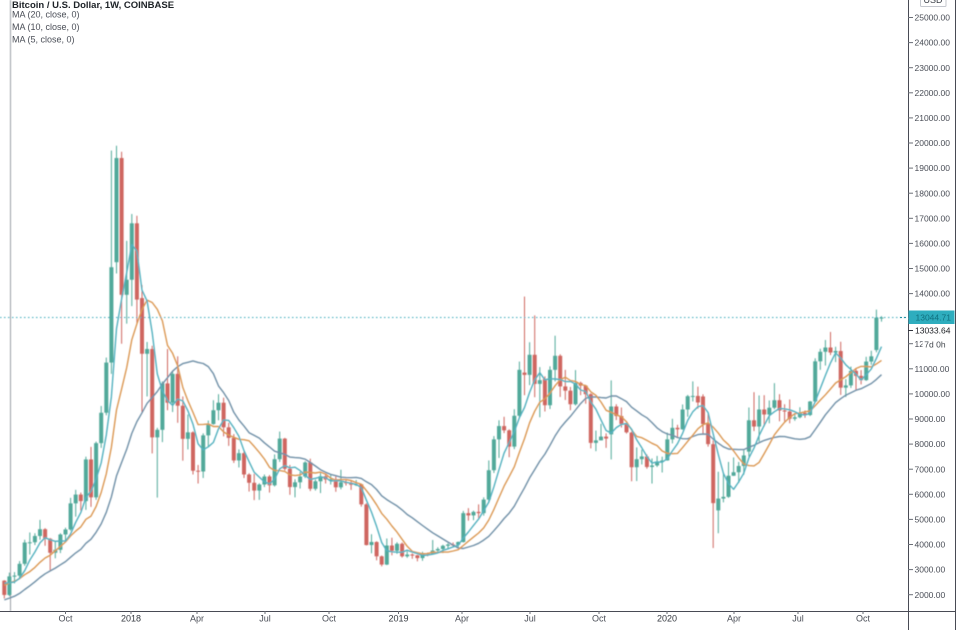 This screenshot has width=960, height=630. I want to click on svg-text: MA (5, close, 0), so click(43, 40).